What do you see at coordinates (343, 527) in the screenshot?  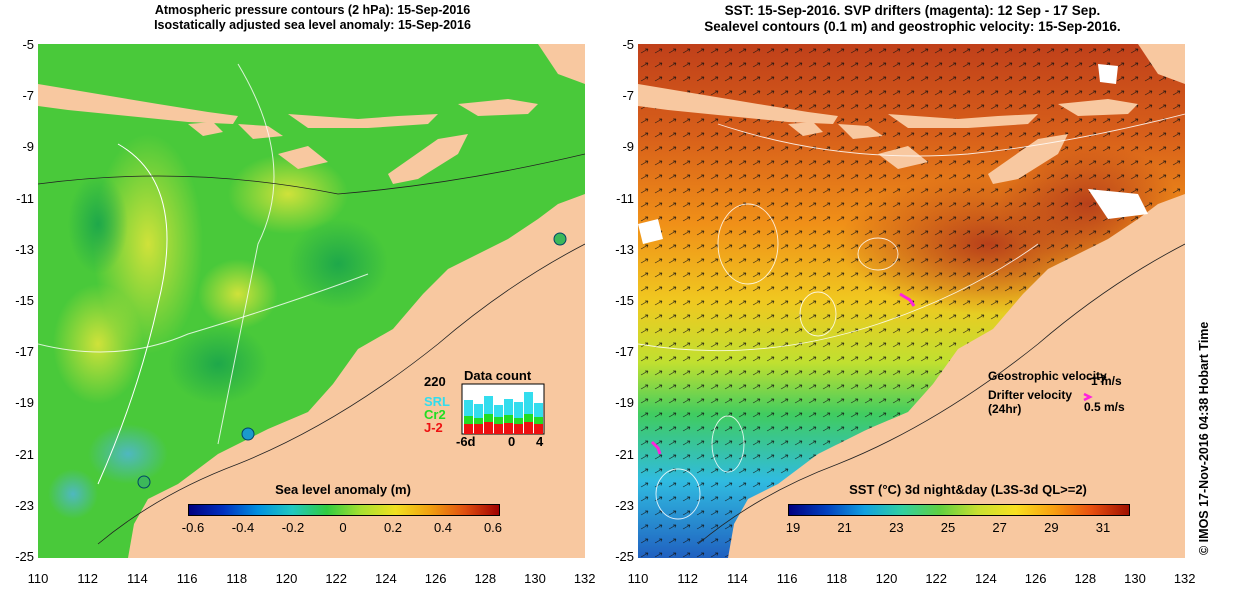 I see `colorbar-tick: 0` at bounding box center [343, 527].